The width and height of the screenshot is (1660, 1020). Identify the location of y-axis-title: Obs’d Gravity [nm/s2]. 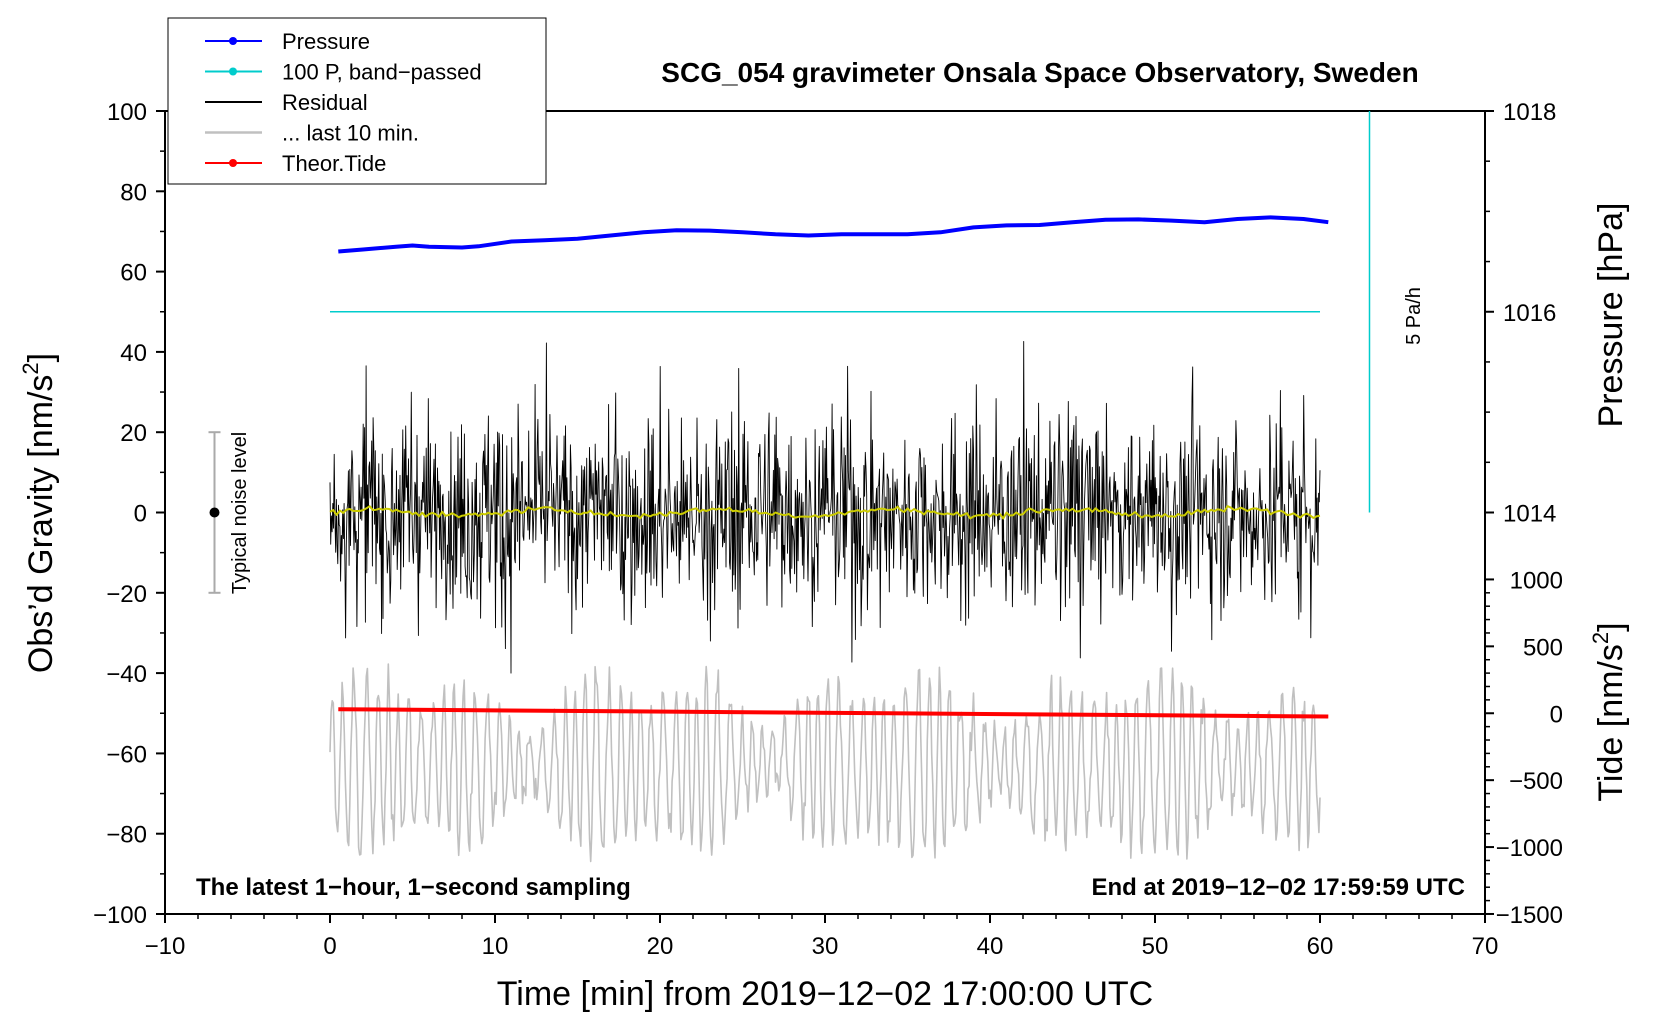
(39, 513).